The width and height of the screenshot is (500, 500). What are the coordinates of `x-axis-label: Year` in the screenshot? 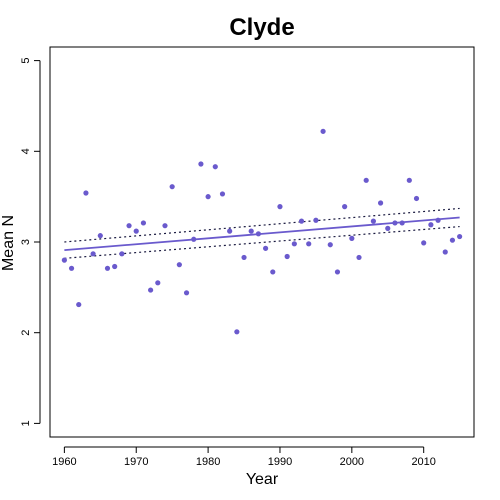 It's located at (262, 479).